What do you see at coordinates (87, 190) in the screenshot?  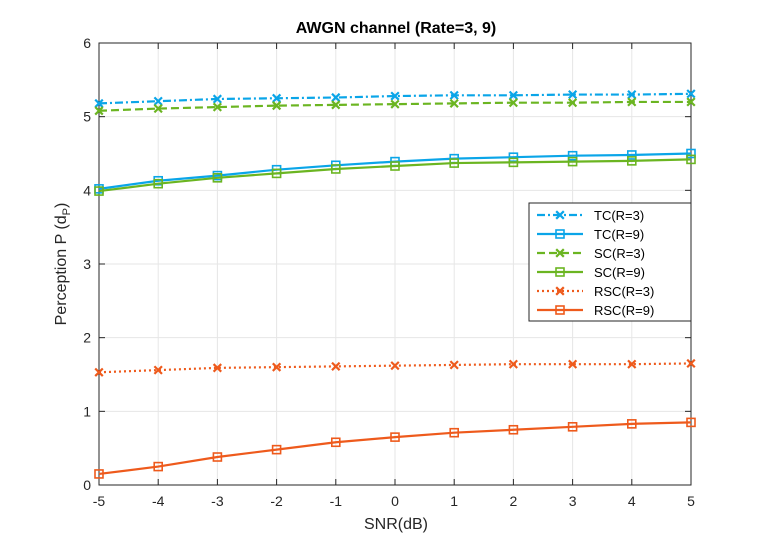 I see `y-tick-label: 4` at bounding box center [87, 190].